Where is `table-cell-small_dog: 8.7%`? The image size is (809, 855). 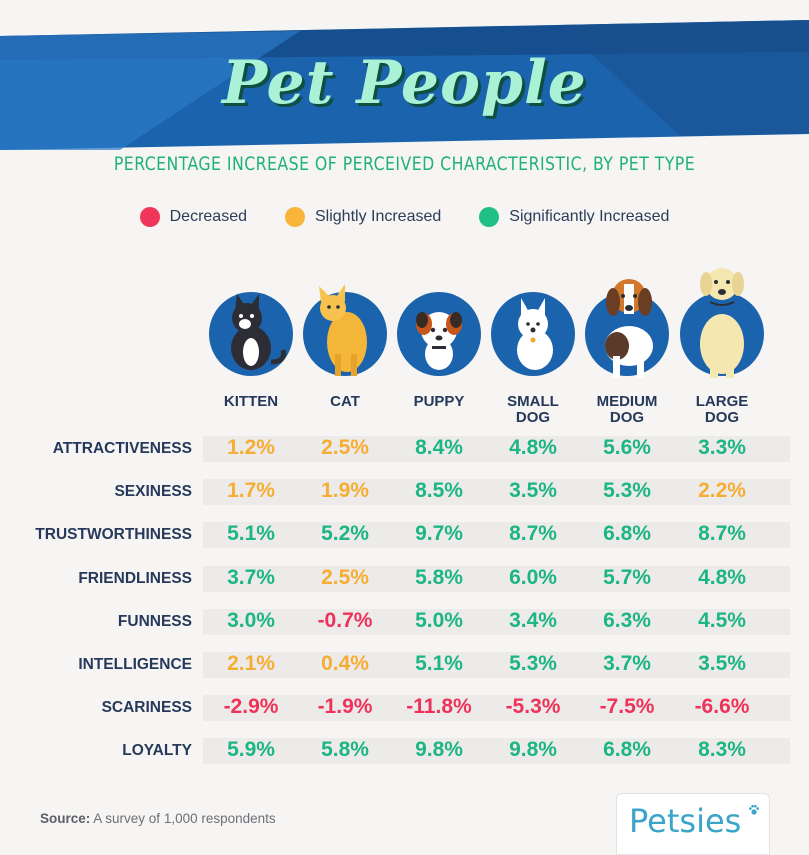
table-cell-small_dog: 8.7% is located at coordinates (533, 534).